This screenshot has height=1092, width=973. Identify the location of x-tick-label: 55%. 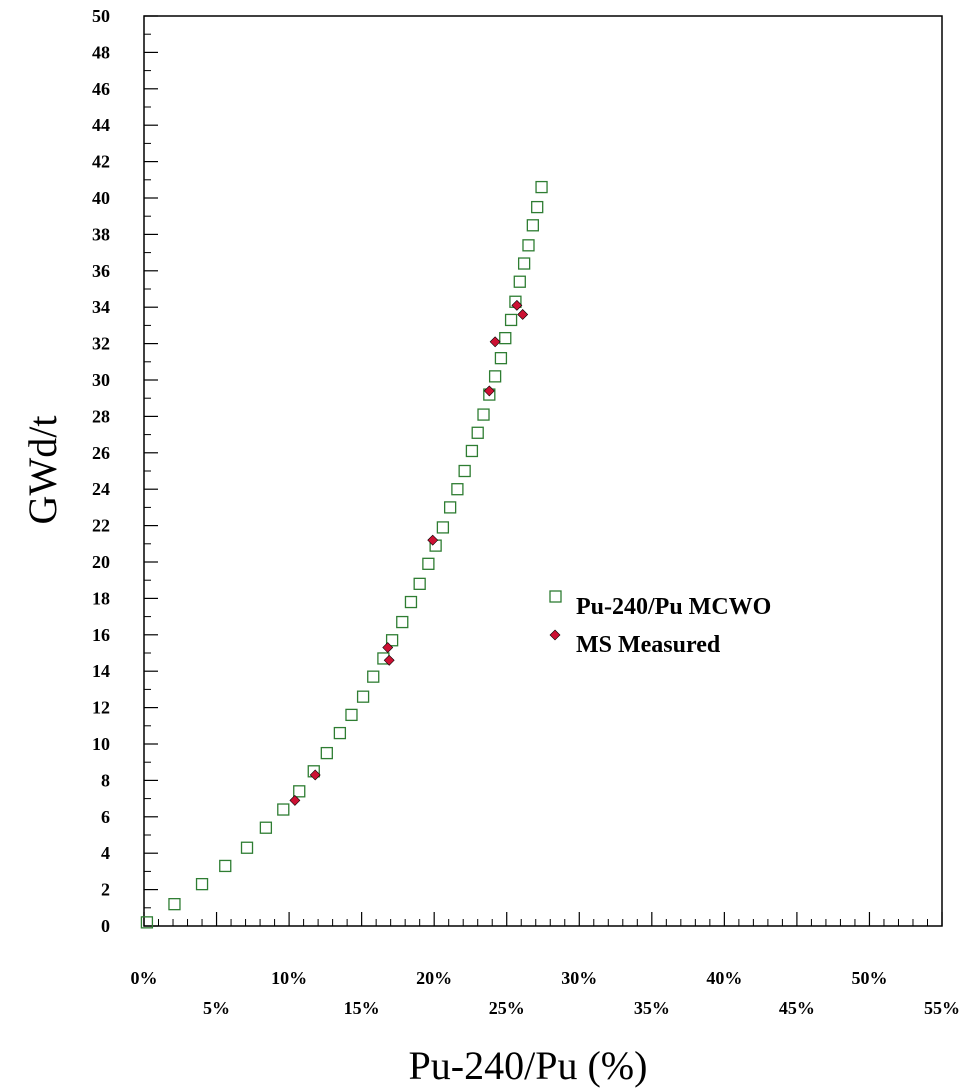
(942, 1008).